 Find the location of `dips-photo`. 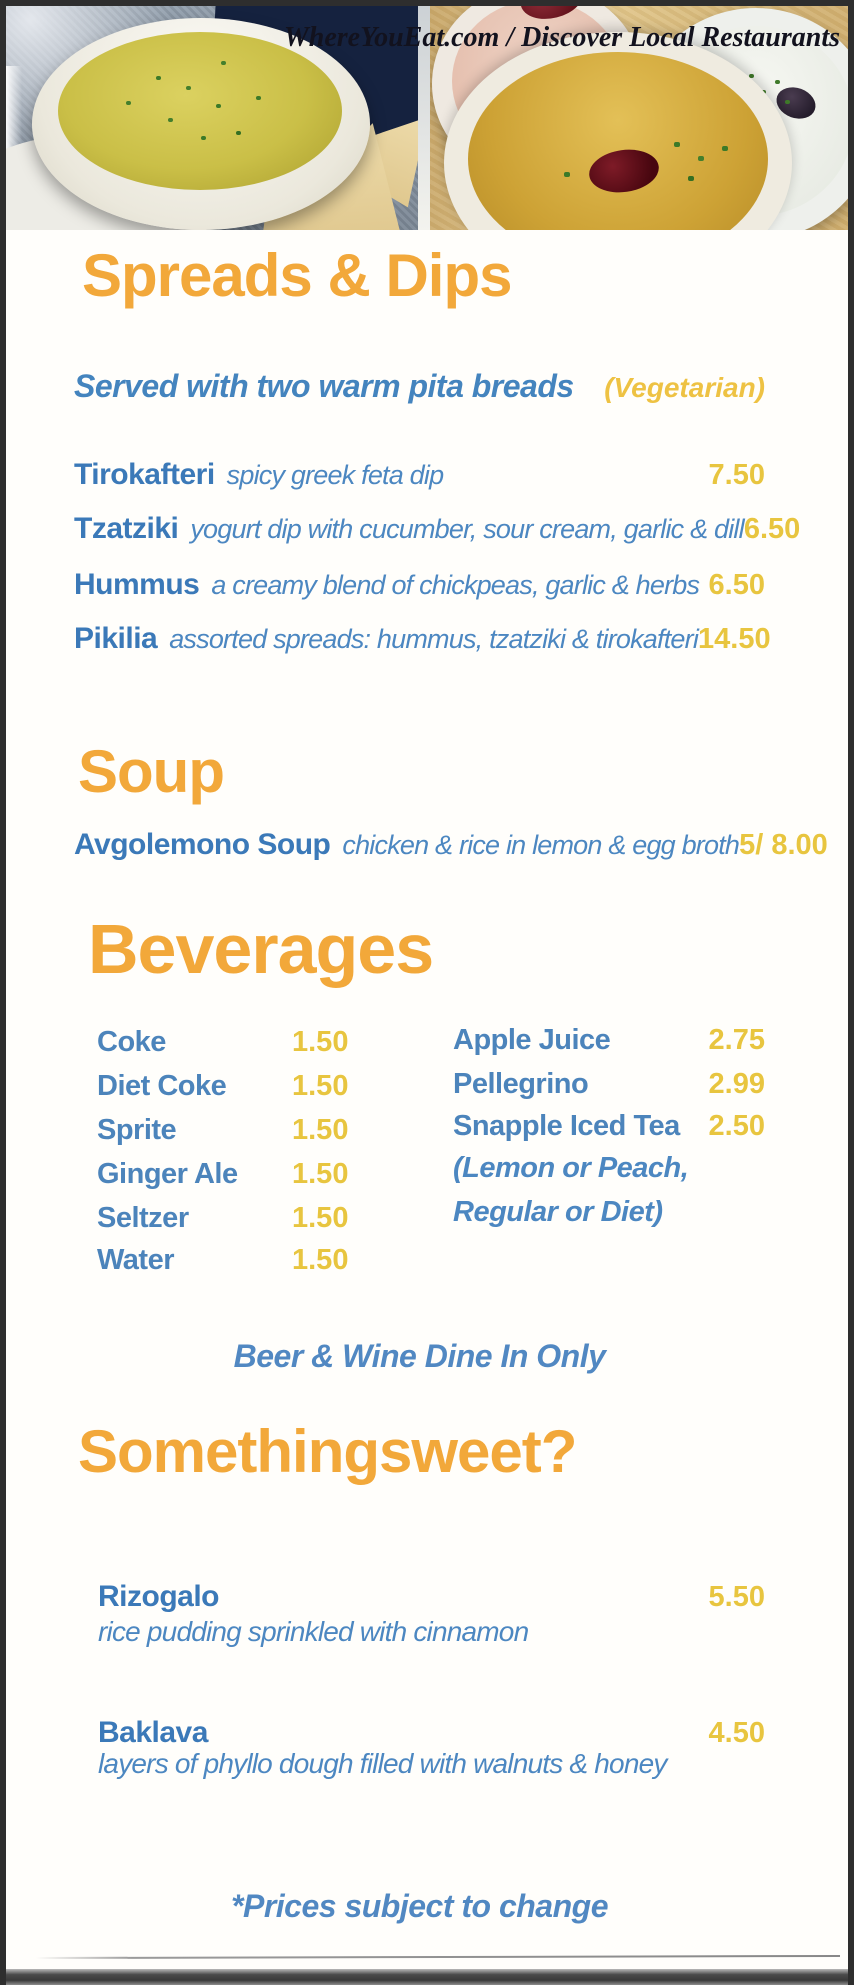

dips-photo is located at coordinates (639, 118).